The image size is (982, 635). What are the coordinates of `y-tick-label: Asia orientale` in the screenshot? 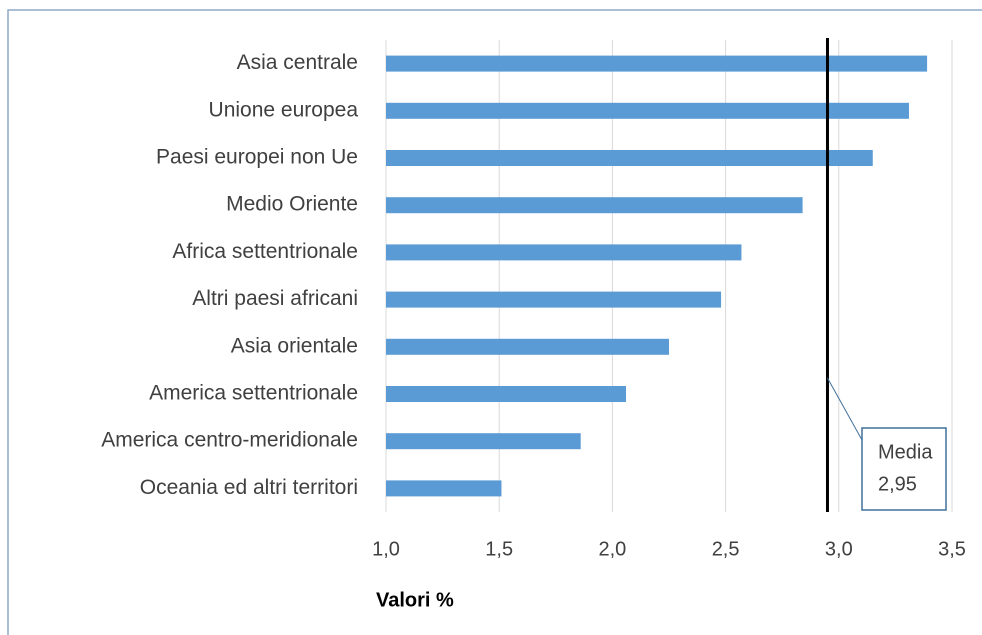 It's located at (294, 345).